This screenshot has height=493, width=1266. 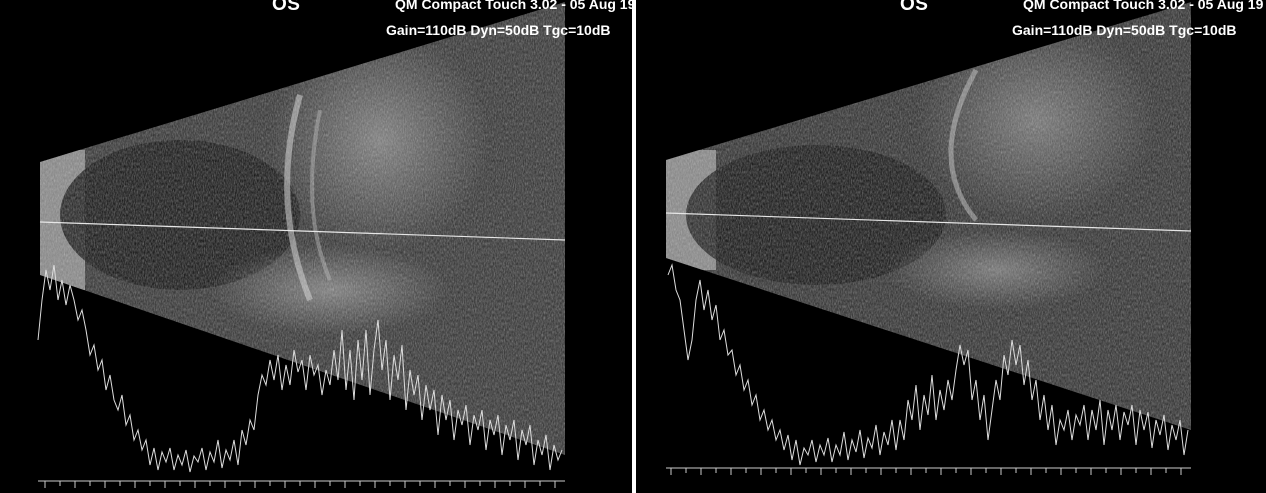 I want to click on device-info-left: QM Compact Touch 3.02 - 05 Aug 19, so click(x=513, y=6).